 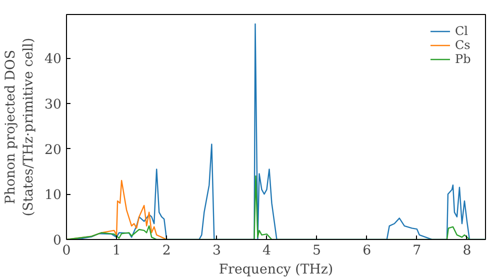 I want to click on legend-label: Pb, so click(x=463, y=59).